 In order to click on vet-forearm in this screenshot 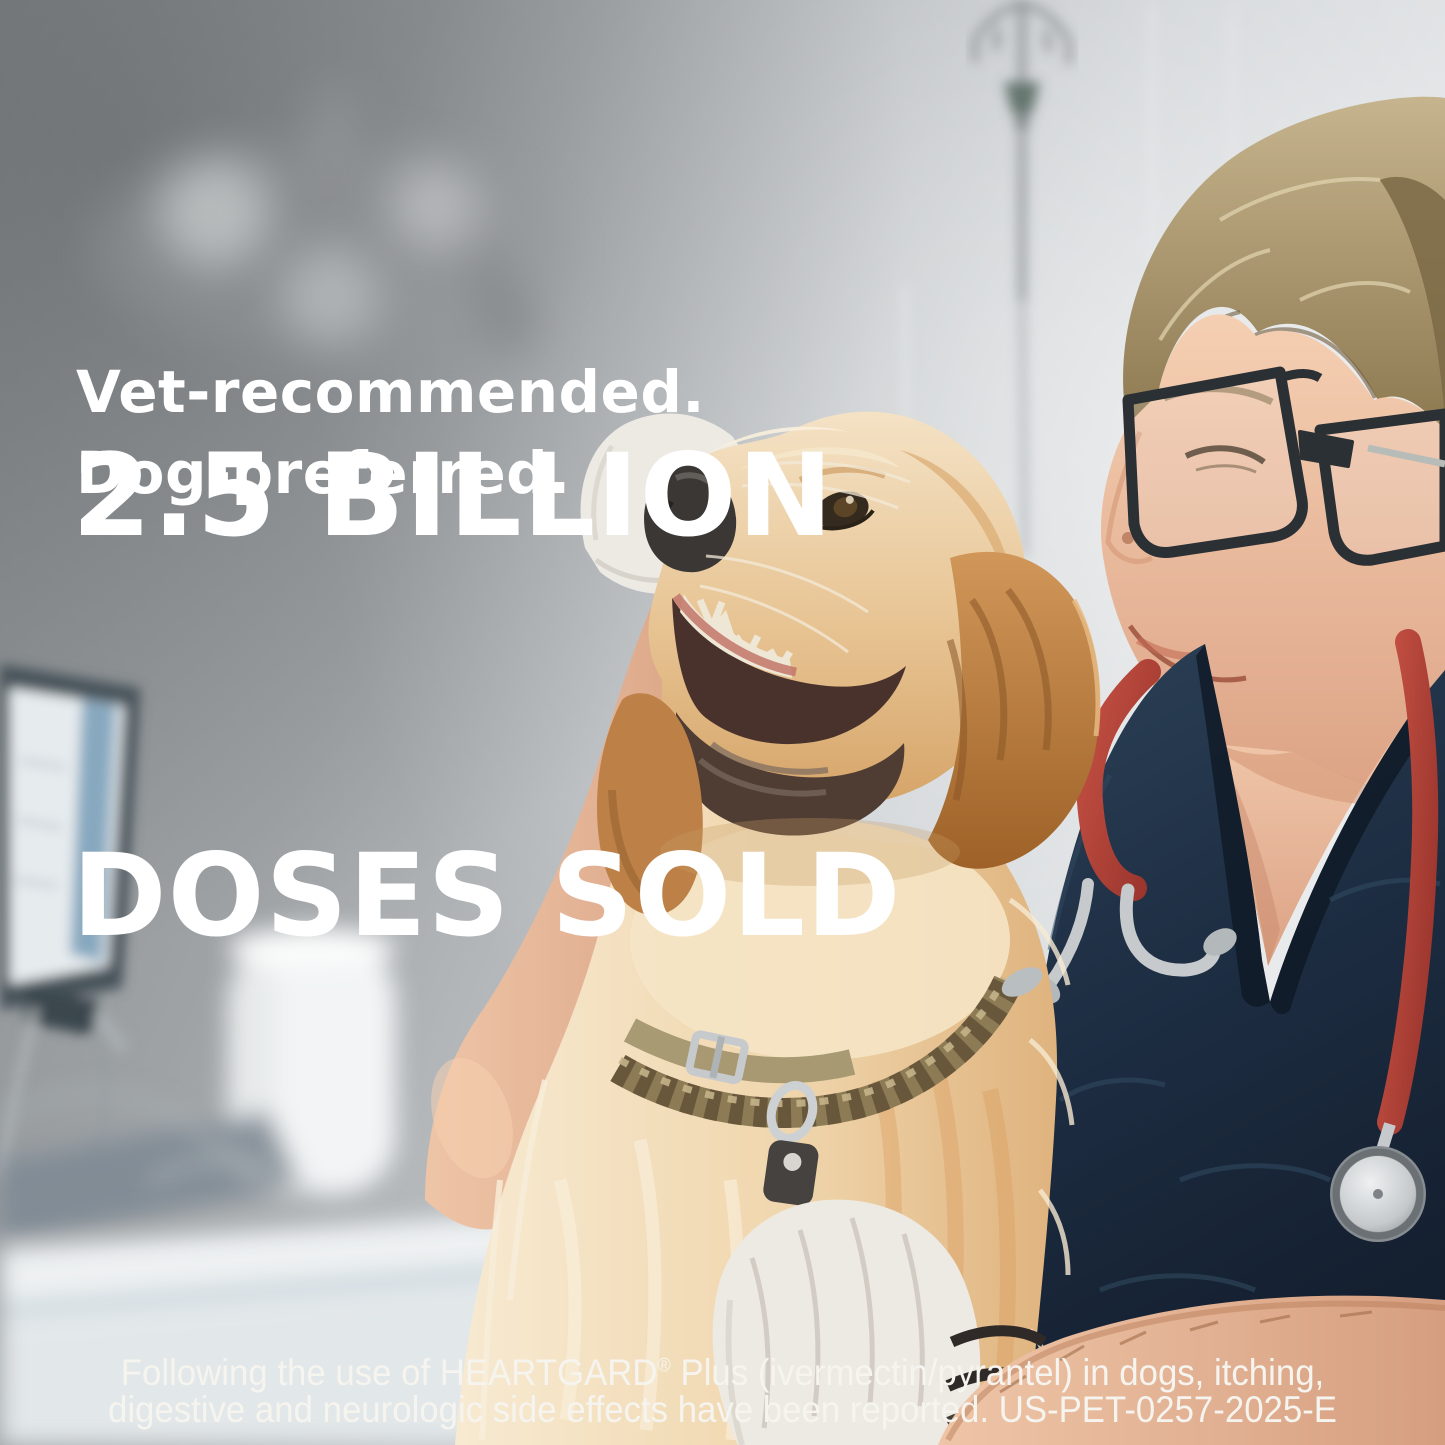, I will do `click(1191, 1370)`.